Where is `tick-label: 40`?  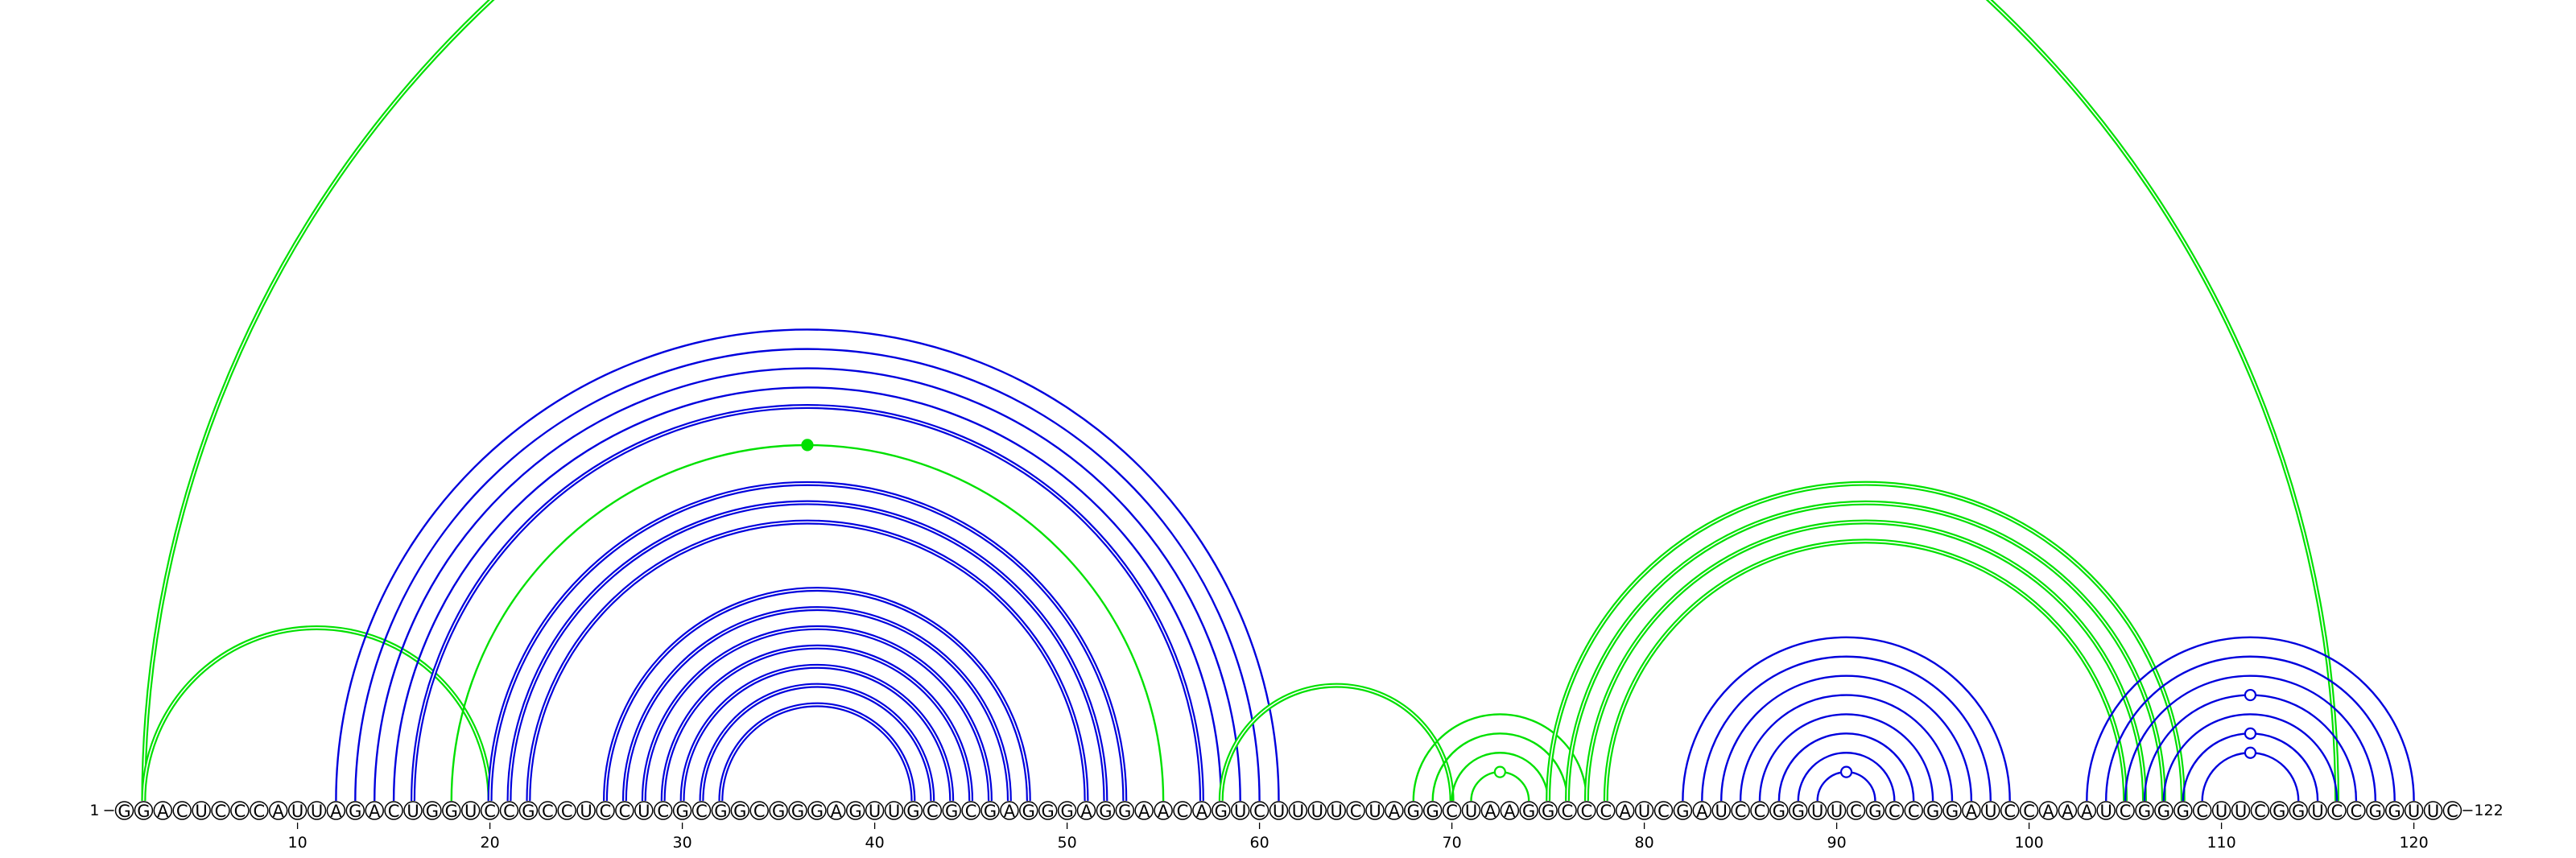
tick-label: 40 is located at coordinates (875, 843).